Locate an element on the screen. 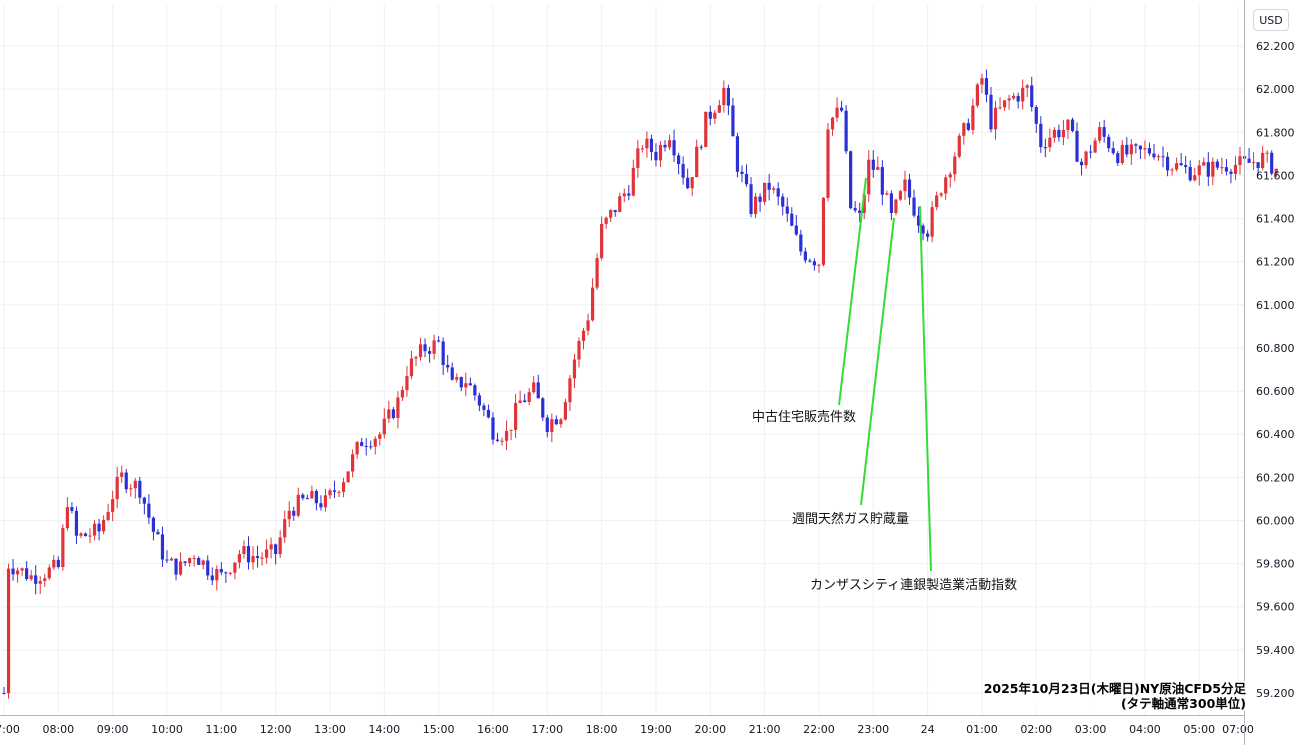 This screenshot has width=1300, height=749. x-tick-label: 07:00 is located at coordinates (1238, 729).